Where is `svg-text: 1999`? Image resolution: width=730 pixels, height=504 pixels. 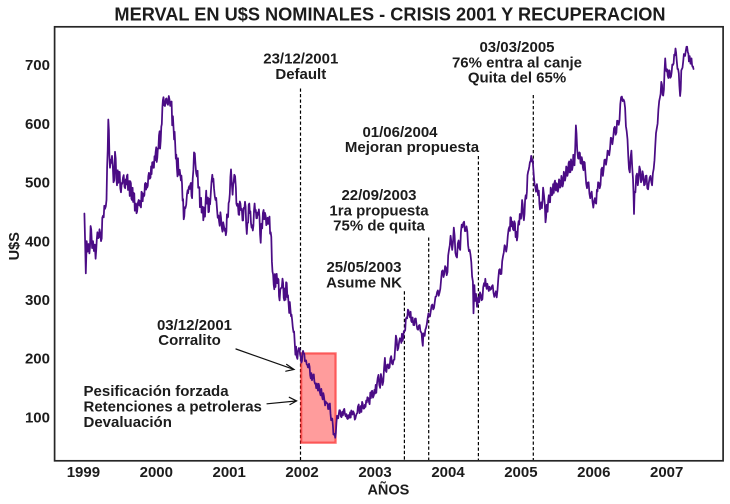 svg-text: 1999 is located at coordinates (83, 472).